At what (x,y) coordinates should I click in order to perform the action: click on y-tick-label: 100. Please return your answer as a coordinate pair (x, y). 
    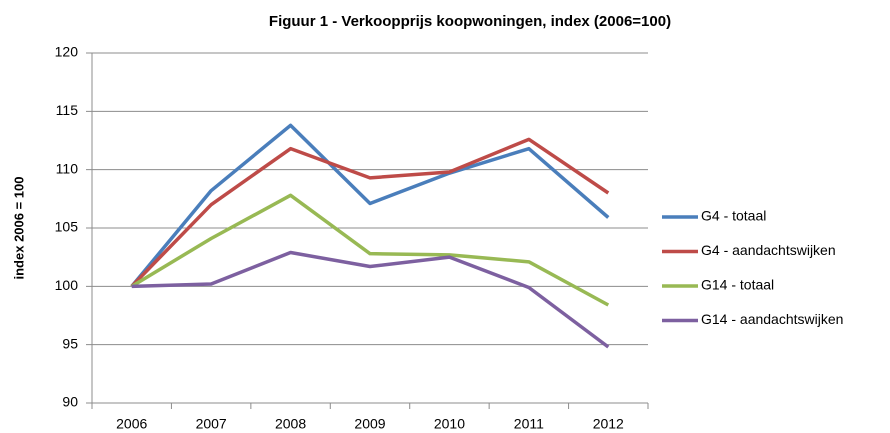
    Looking at the image, I should click on (67, 285).